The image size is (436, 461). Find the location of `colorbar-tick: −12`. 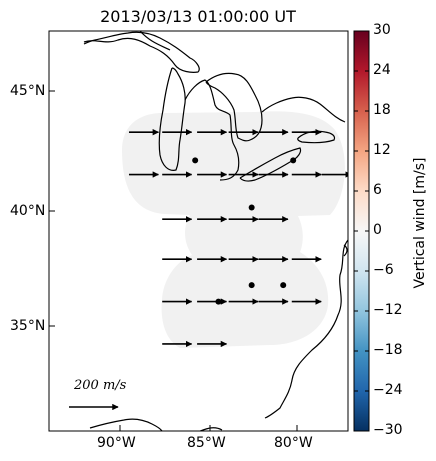

colorbar-tick: −12 is located at coordinates (388, 310).